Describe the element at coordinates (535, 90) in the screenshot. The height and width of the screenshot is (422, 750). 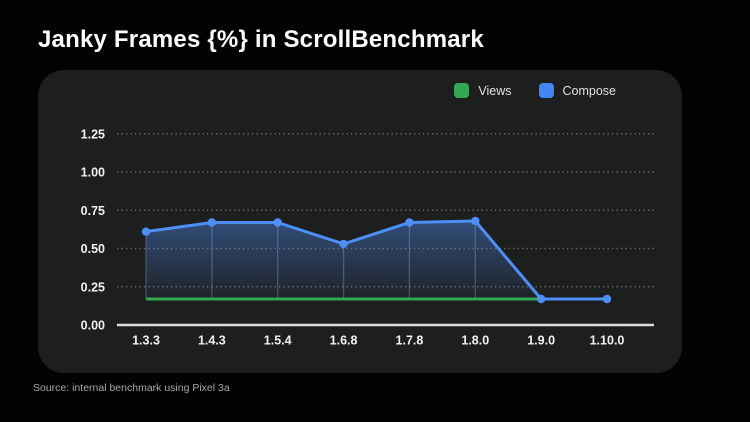
I see `chart-legend: Views Compose` at that location.